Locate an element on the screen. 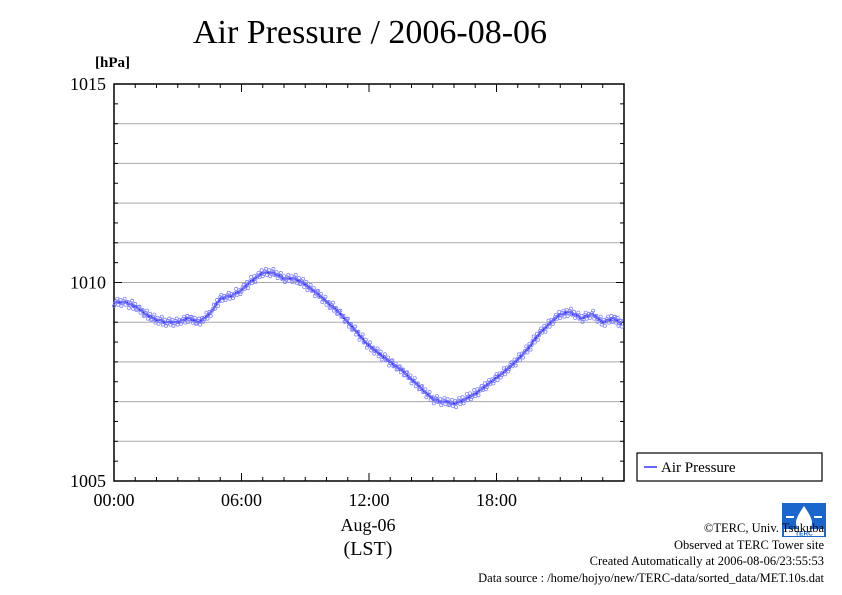 This screenshot has height=595, width=842. series-air-pressure is located at coordinates (368, 338).